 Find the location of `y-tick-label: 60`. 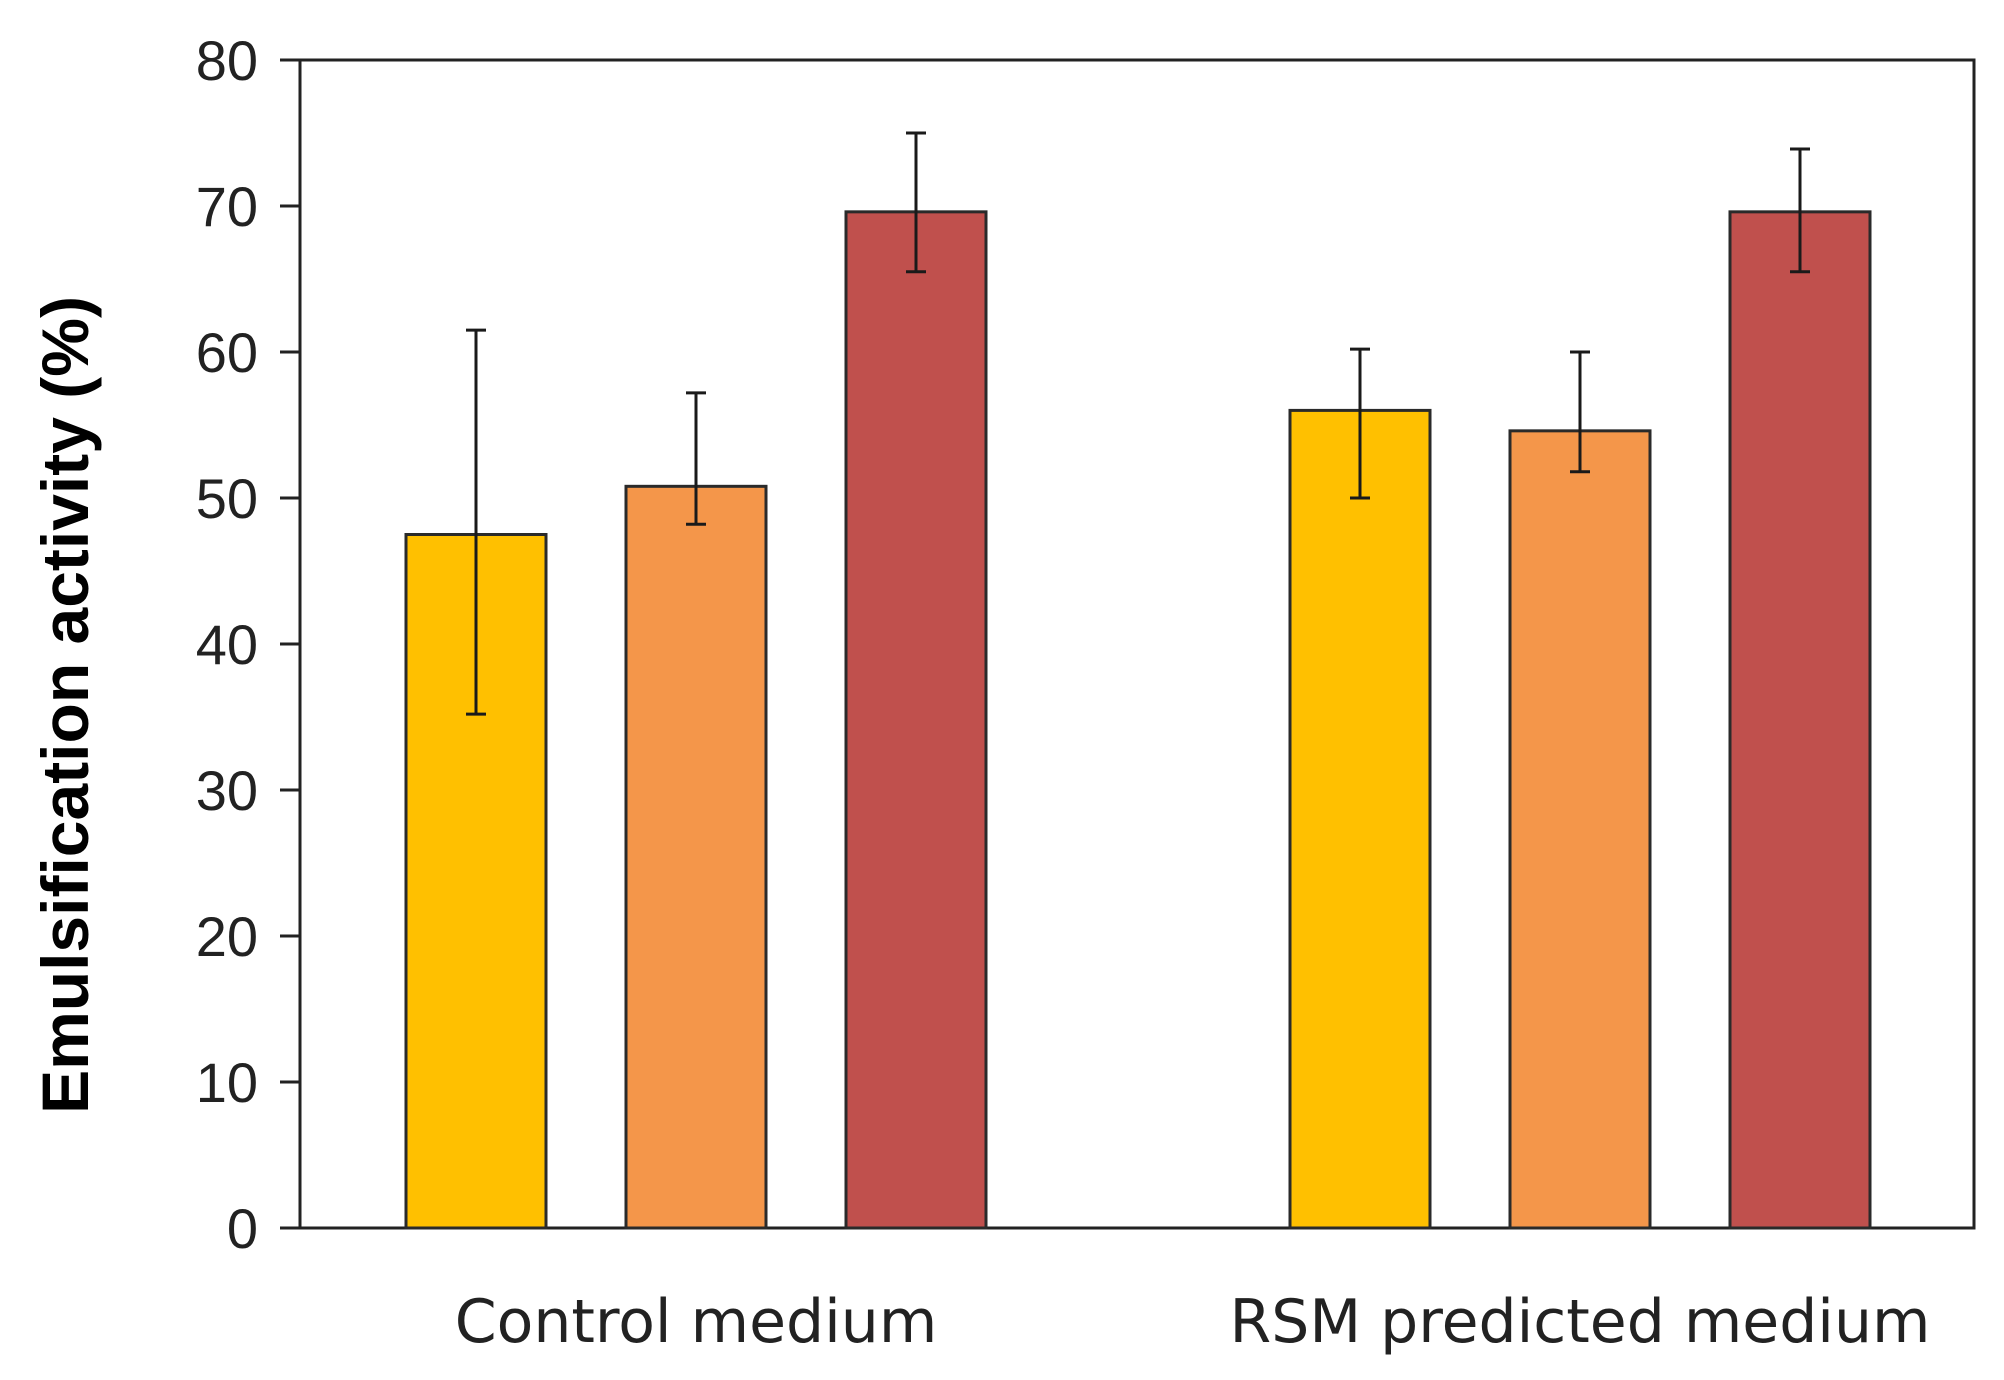

y-tick-label: 60 is located at coordinates (227, 352).